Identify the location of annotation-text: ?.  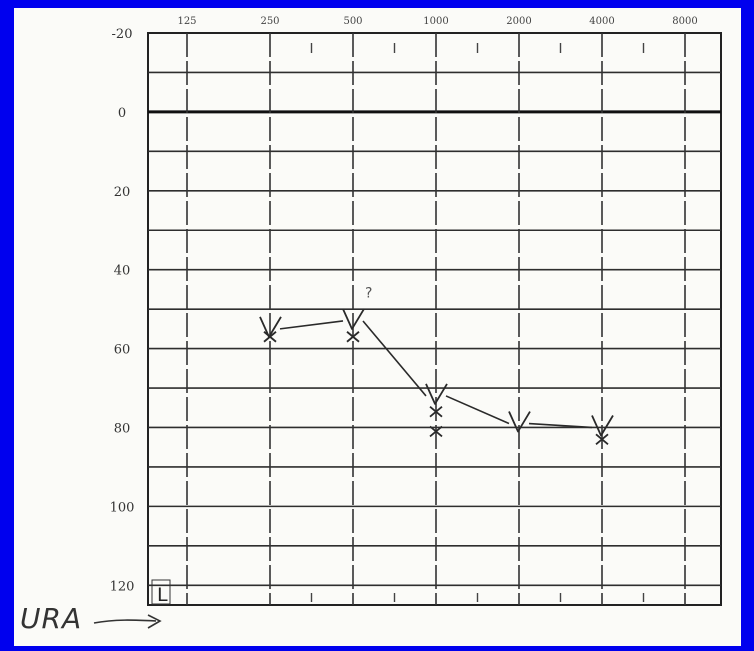
(368, 293).